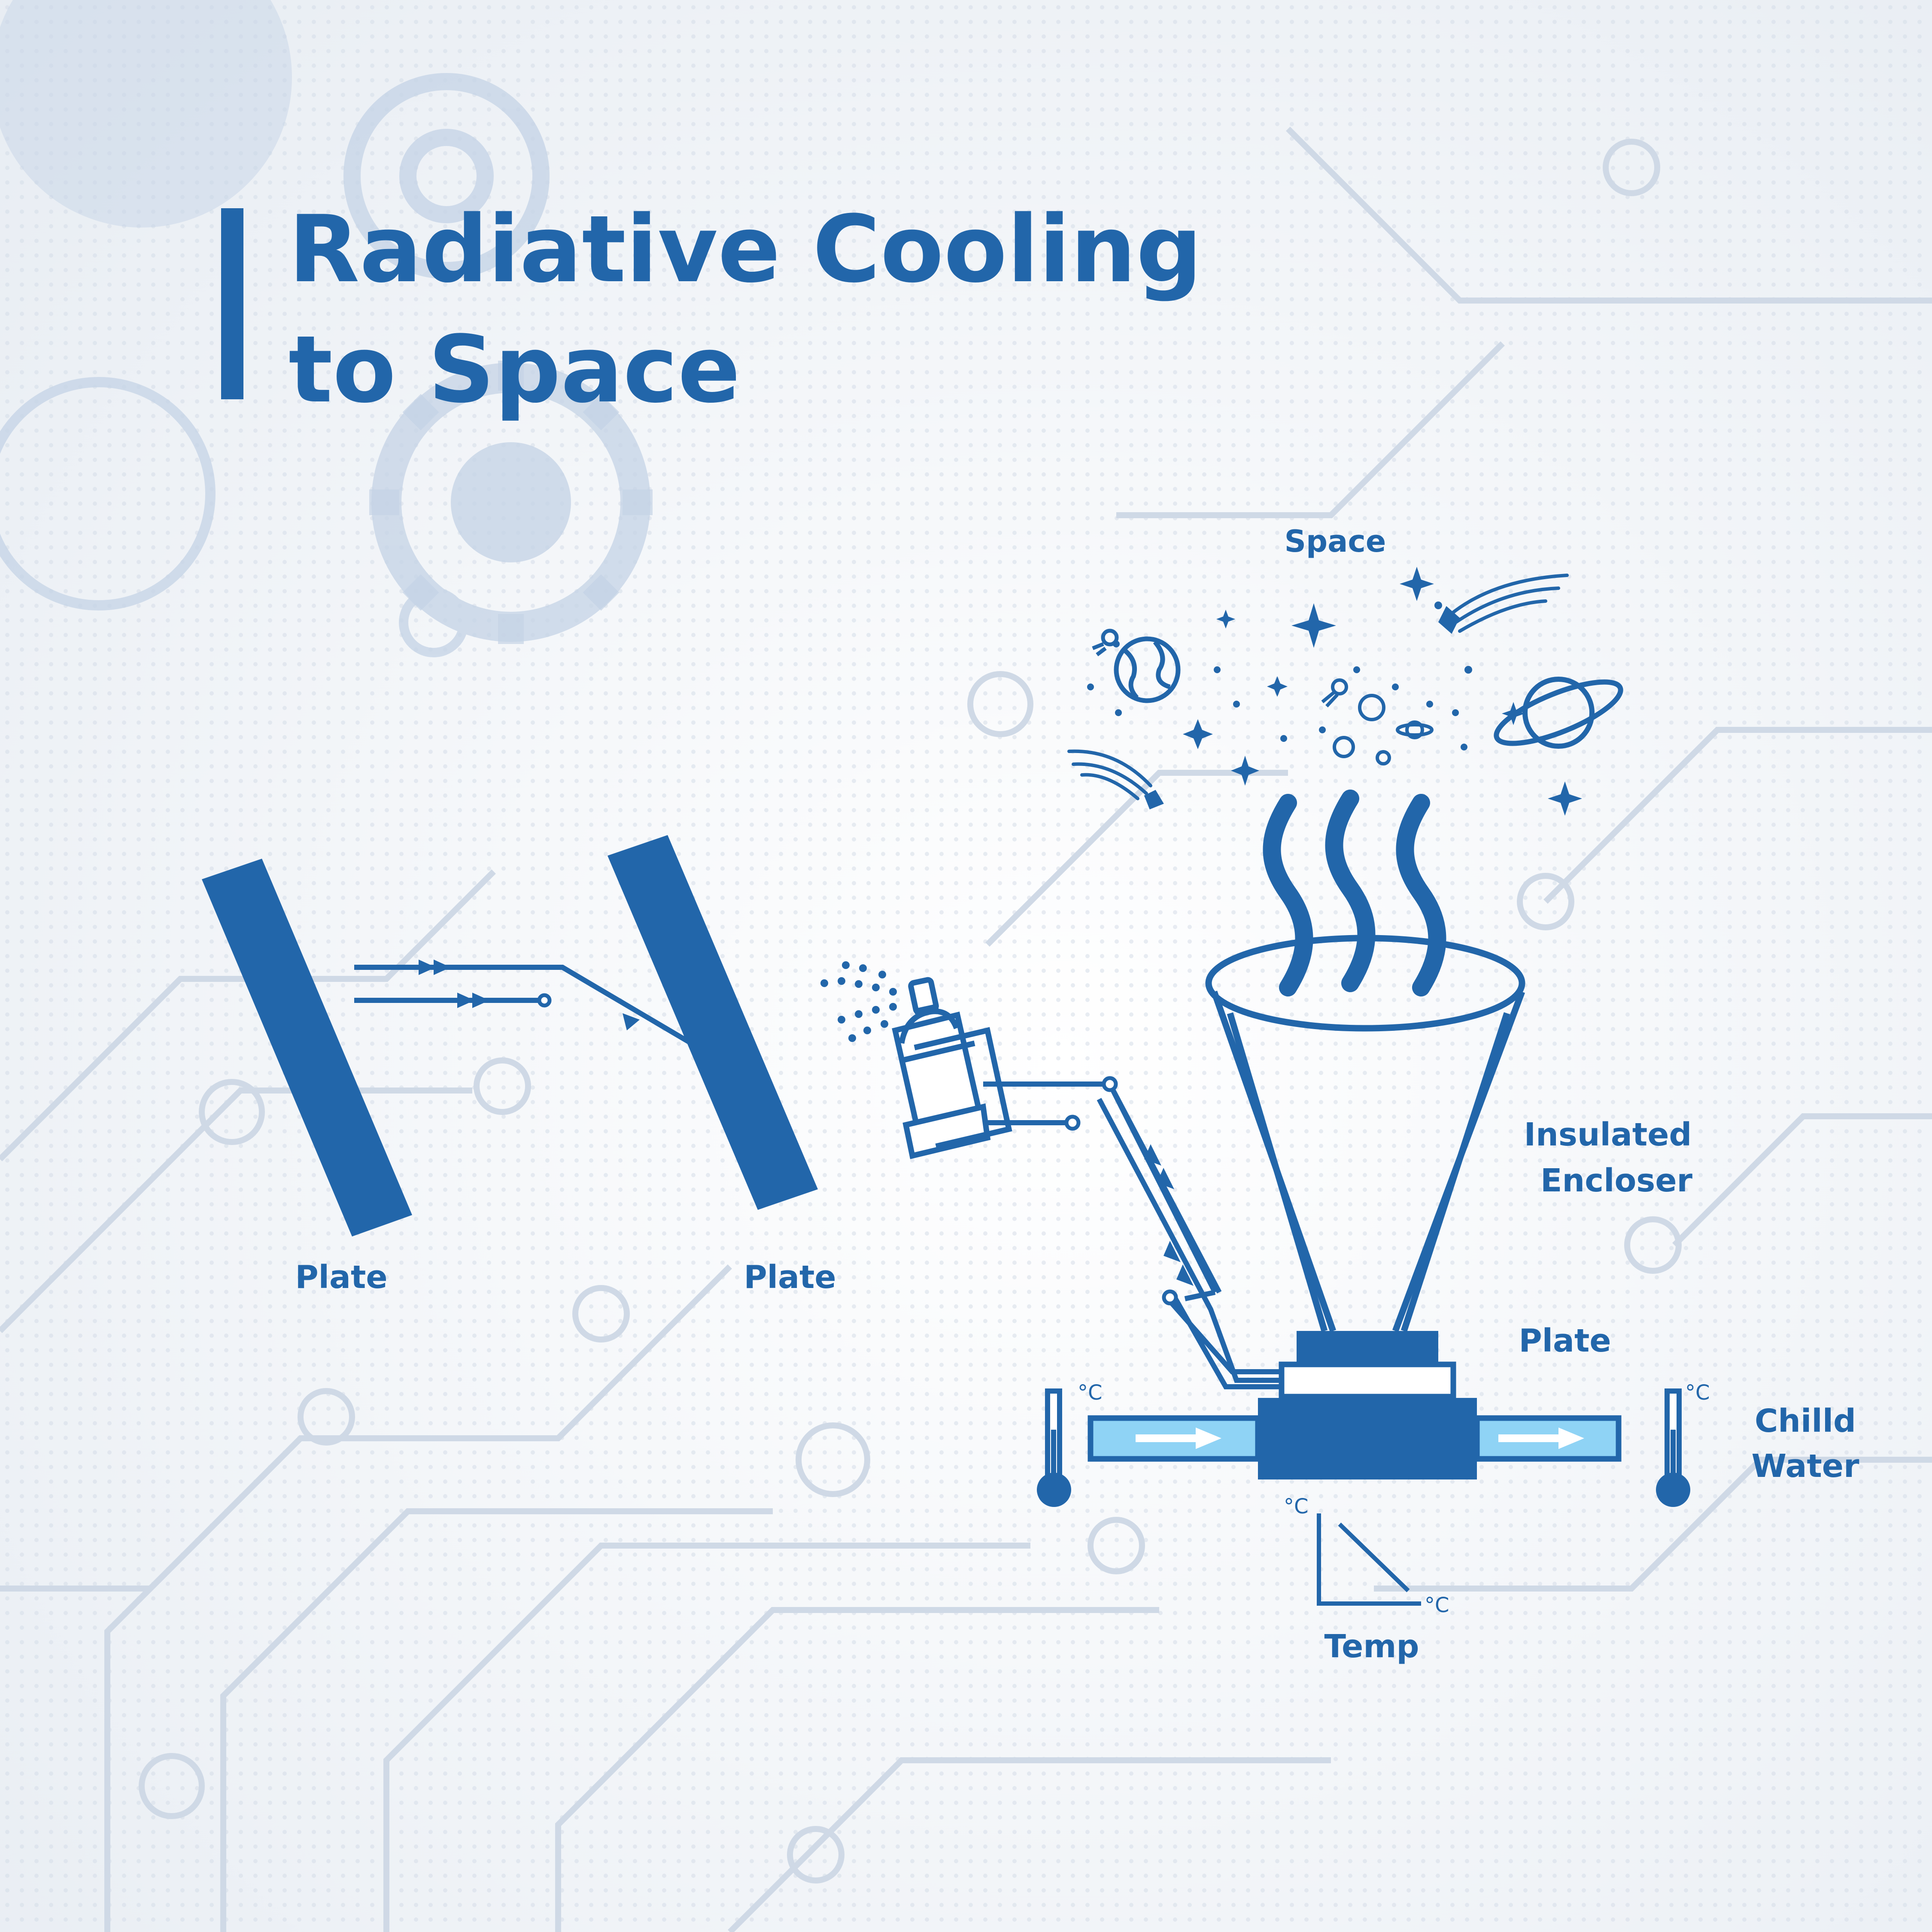  Describe the element at coordinates (1365, 1133) in the screenshot. I see `insulated-enclosure` at that location.